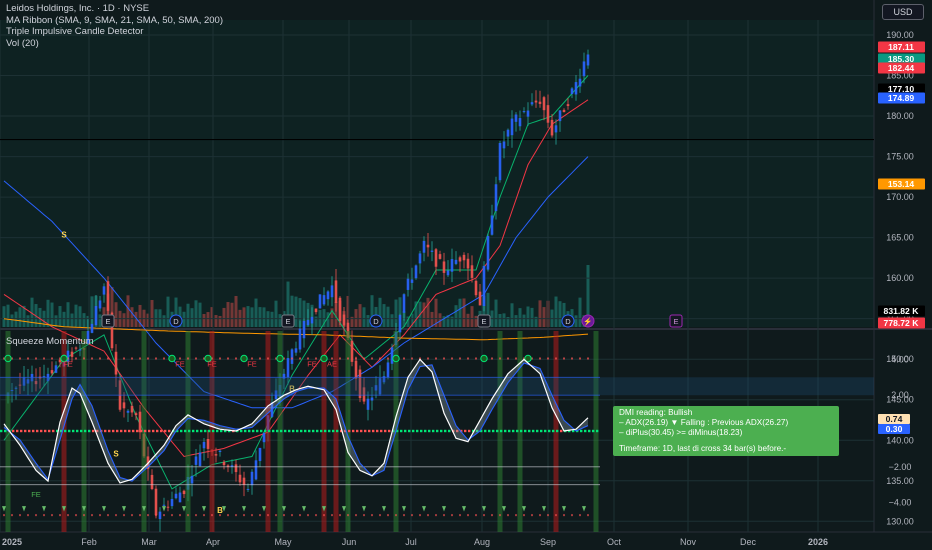  I want to click on price-label-box, so click(901, 68).